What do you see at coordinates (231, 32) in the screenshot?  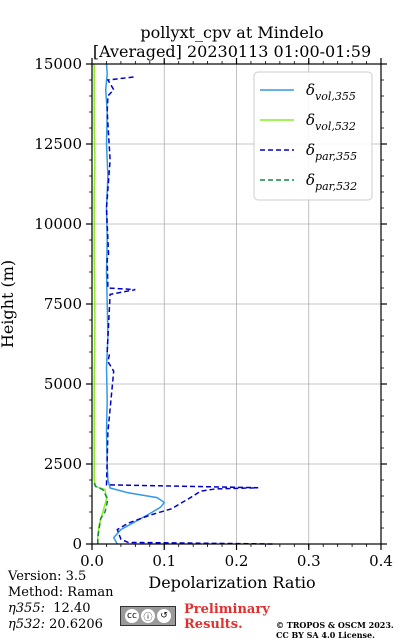 I see `chart-title-line1: pollyxt_cpv at Mindelo` at bounding box center [231, 32].